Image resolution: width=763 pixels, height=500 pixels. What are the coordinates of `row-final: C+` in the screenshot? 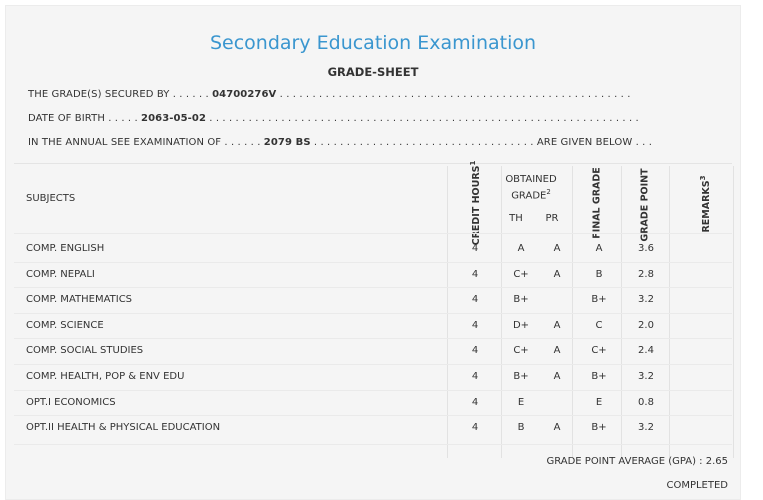 It's located at (599, 351).